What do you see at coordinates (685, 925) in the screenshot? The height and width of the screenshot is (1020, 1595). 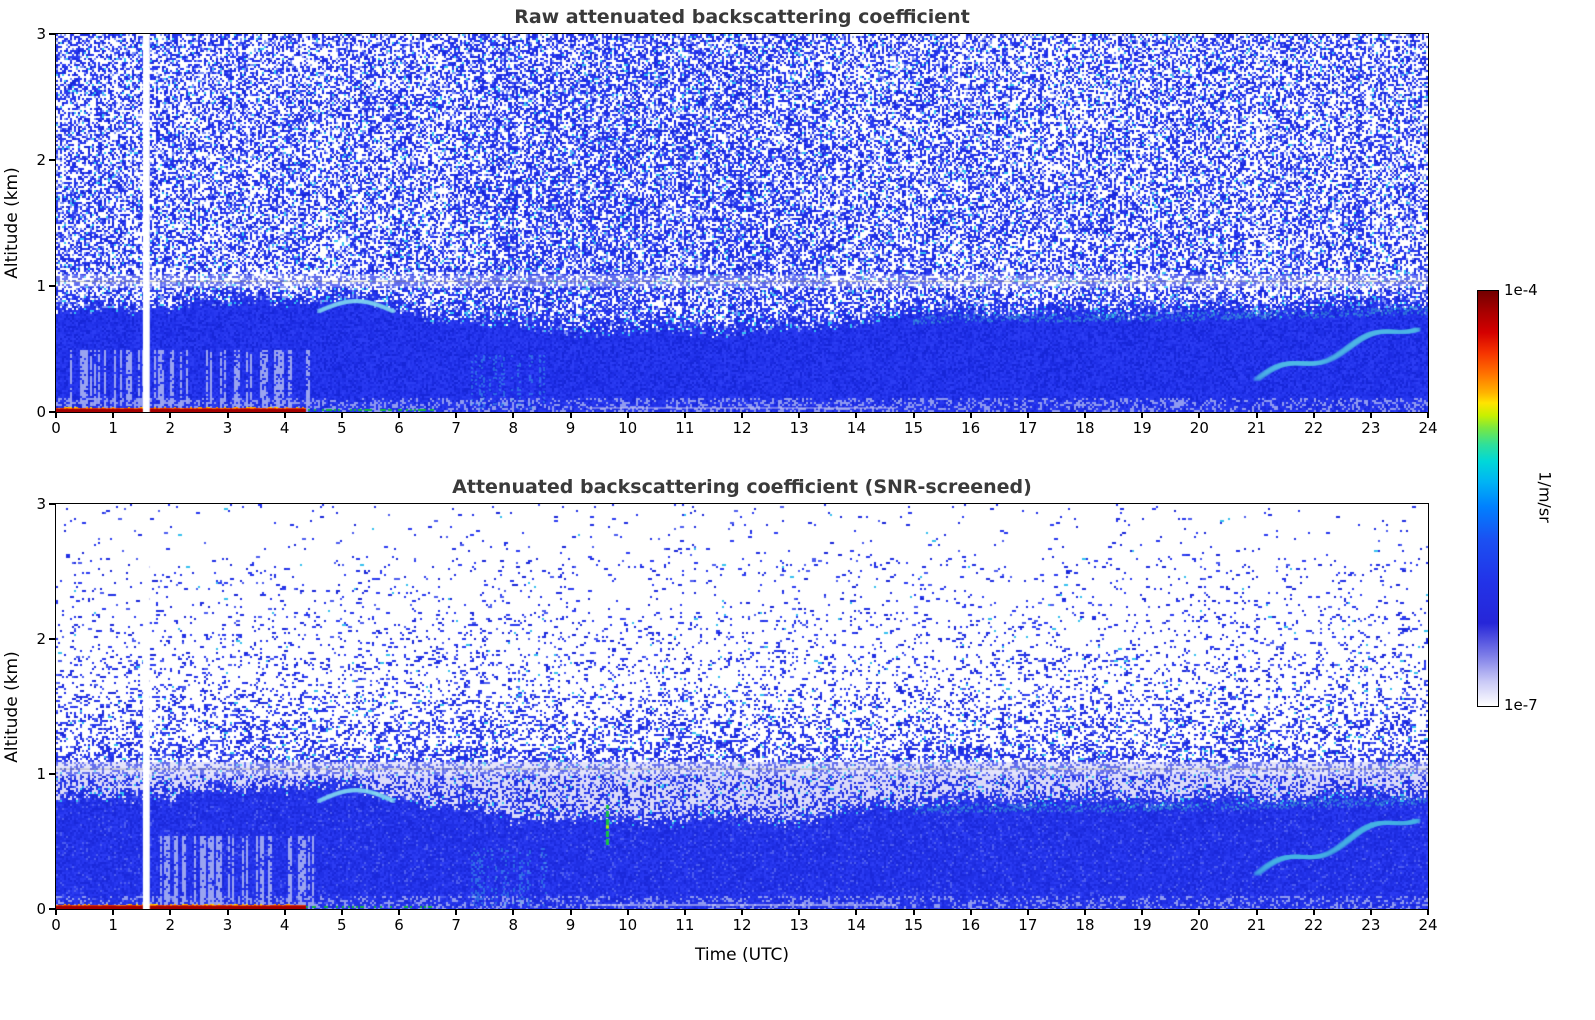 I see `x-tick-label: 11` at bounding box center [685, 925].